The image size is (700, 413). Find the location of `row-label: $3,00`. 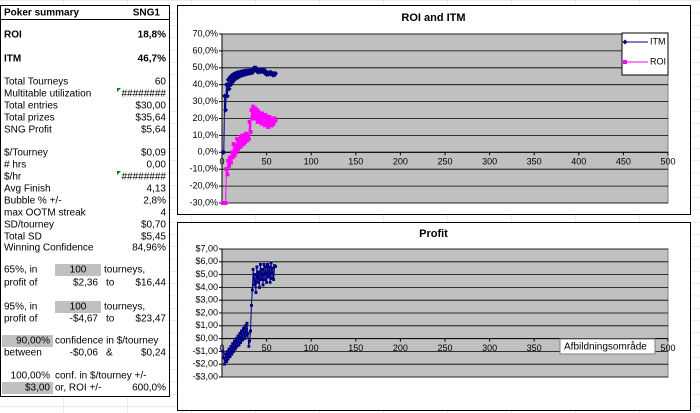

row-label: $3,00 is located at coordinates (37, 388).